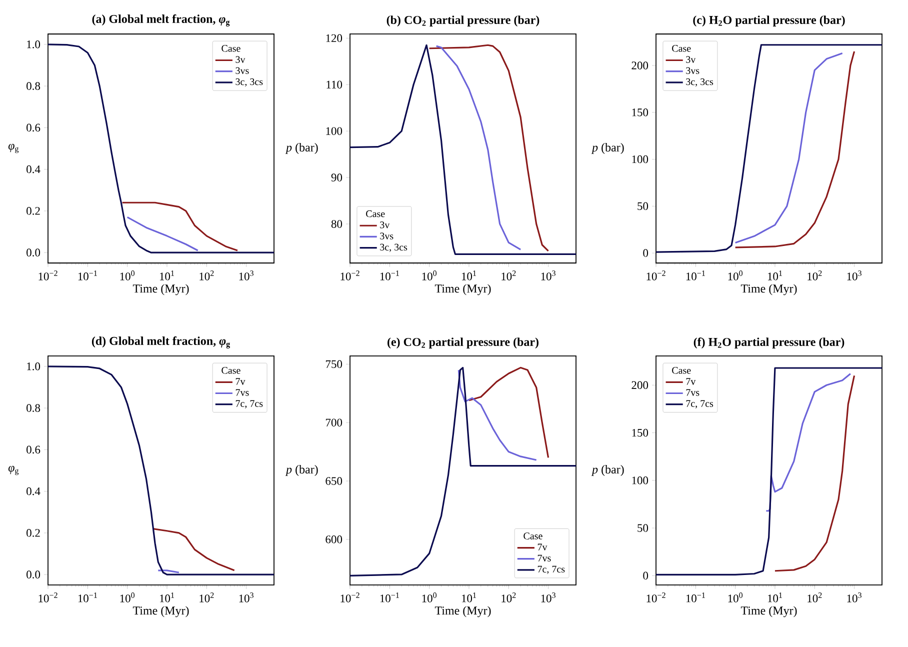 The width and height of the screenshot is (908, 647). What do you see at coordinates (334, 38) in the screenshot?
I see `y-tick-label: 120` at bounding box center [334, 38].